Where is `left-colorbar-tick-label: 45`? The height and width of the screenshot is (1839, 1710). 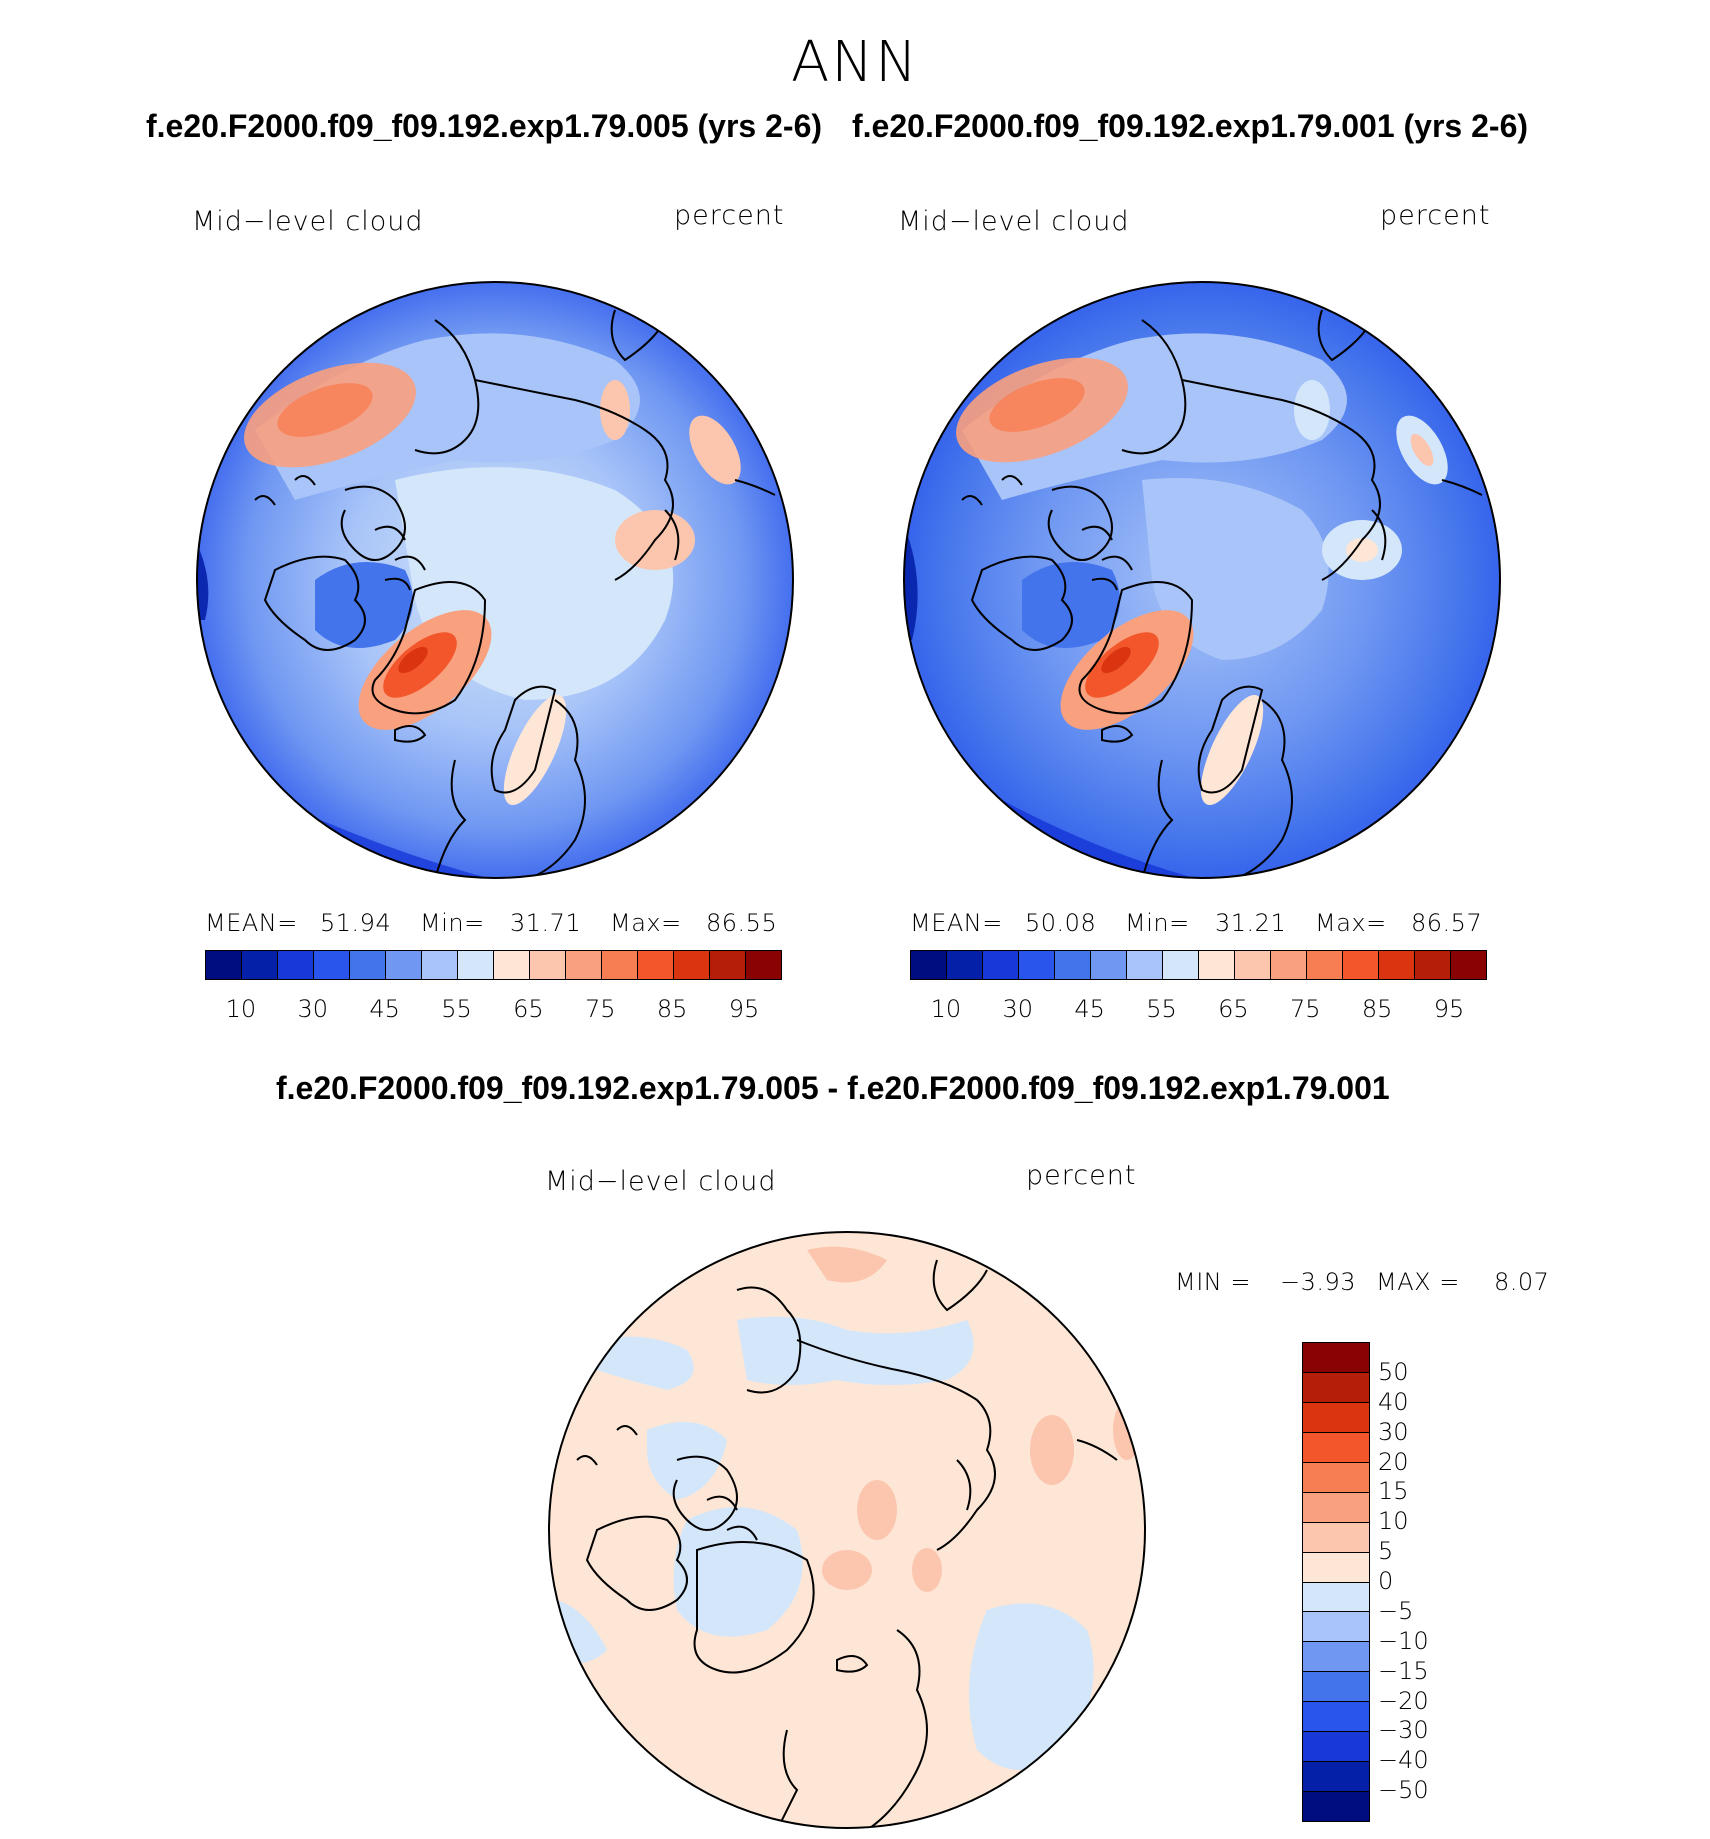 left-colorbar-tick-label: 45 is located at coordinates (384, 1009).